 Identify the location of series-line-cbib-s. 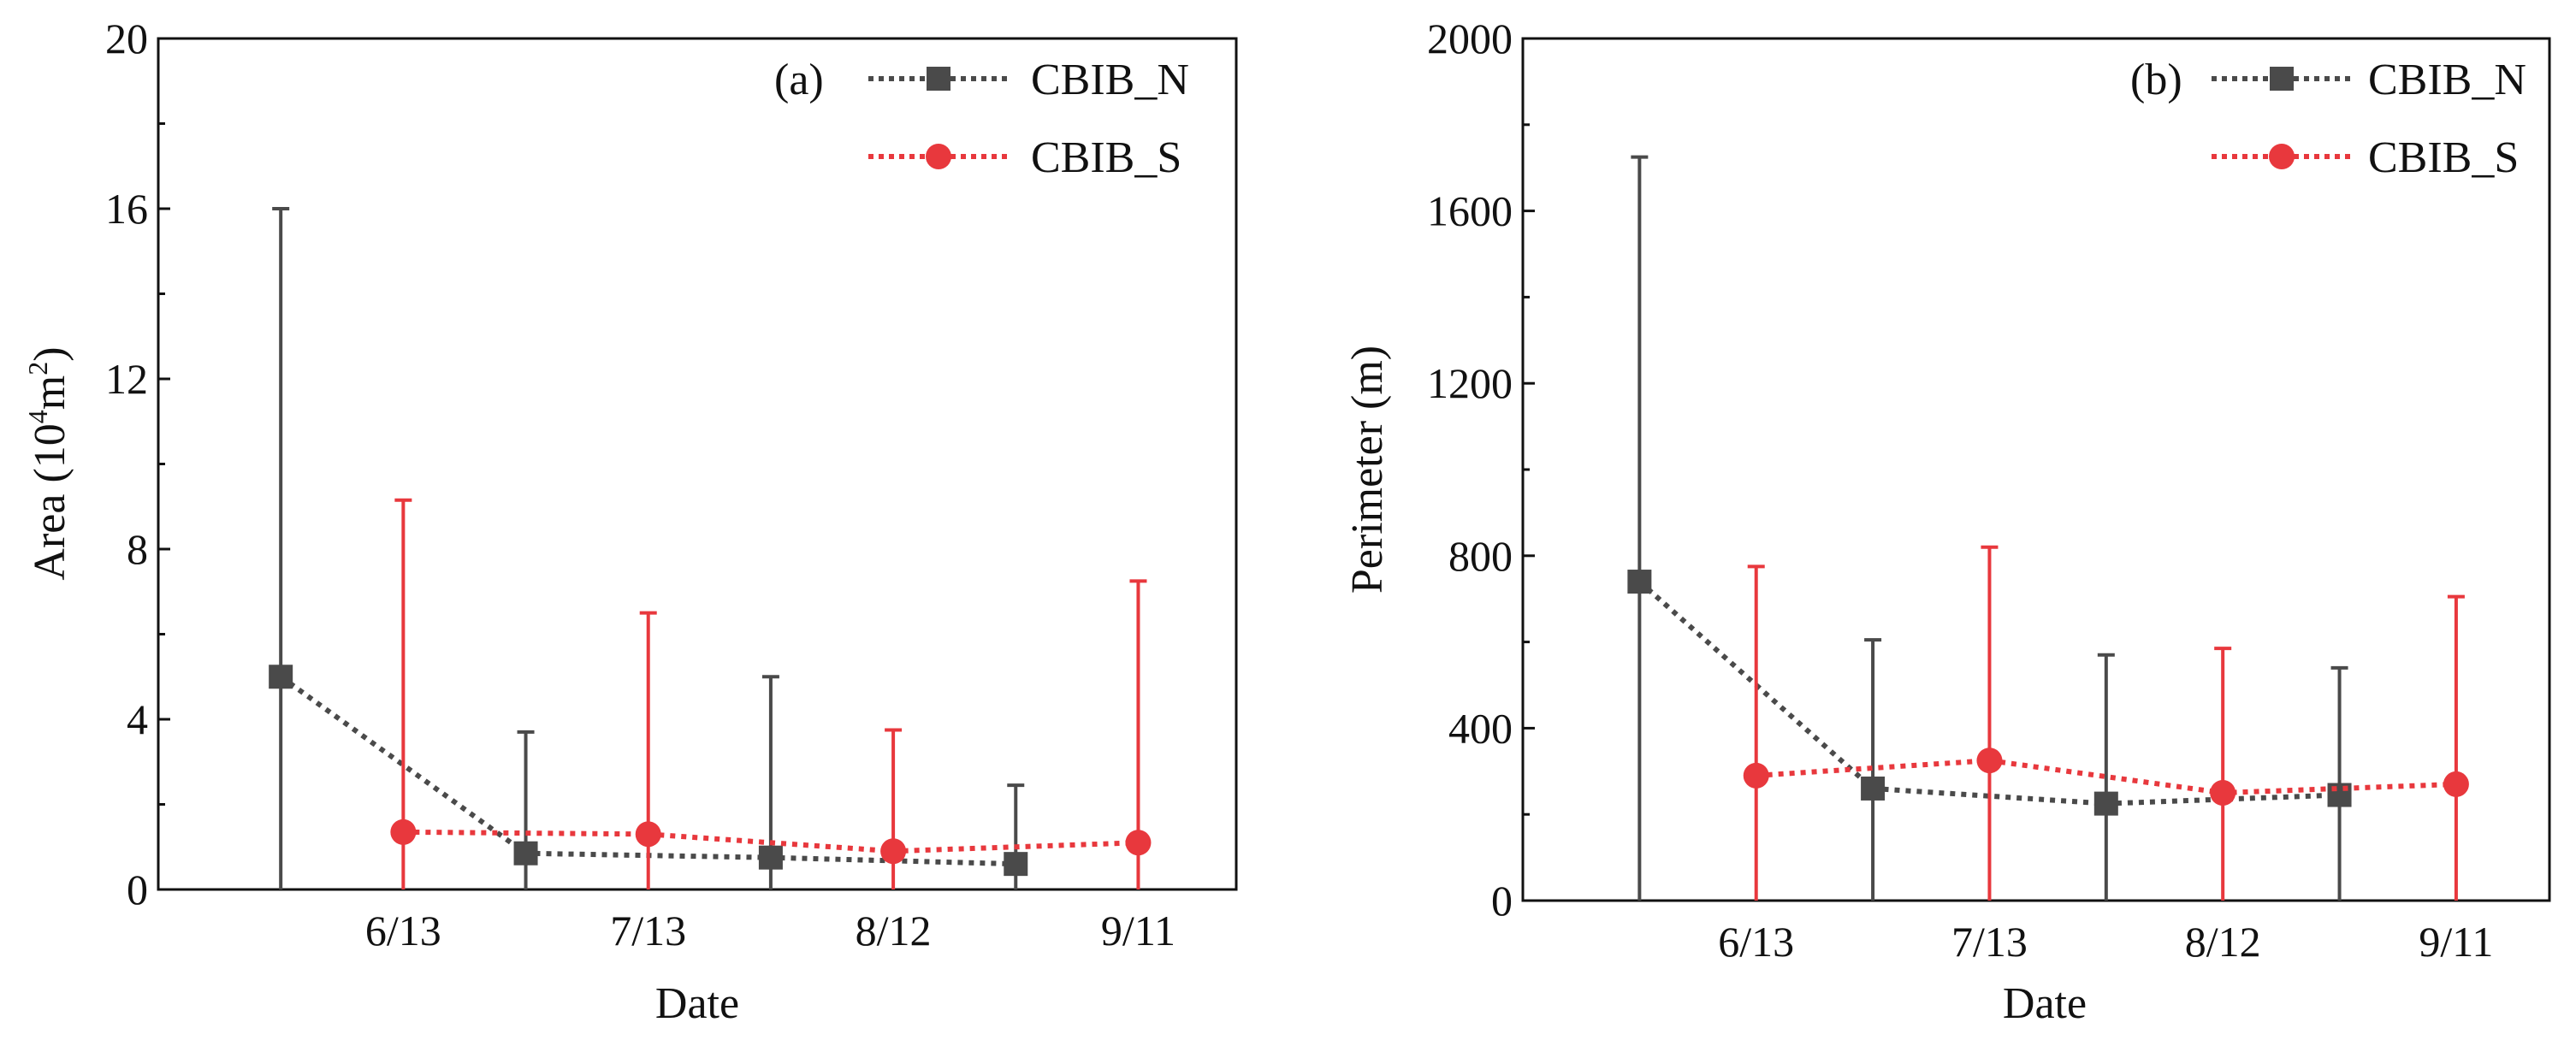
(771, 842).